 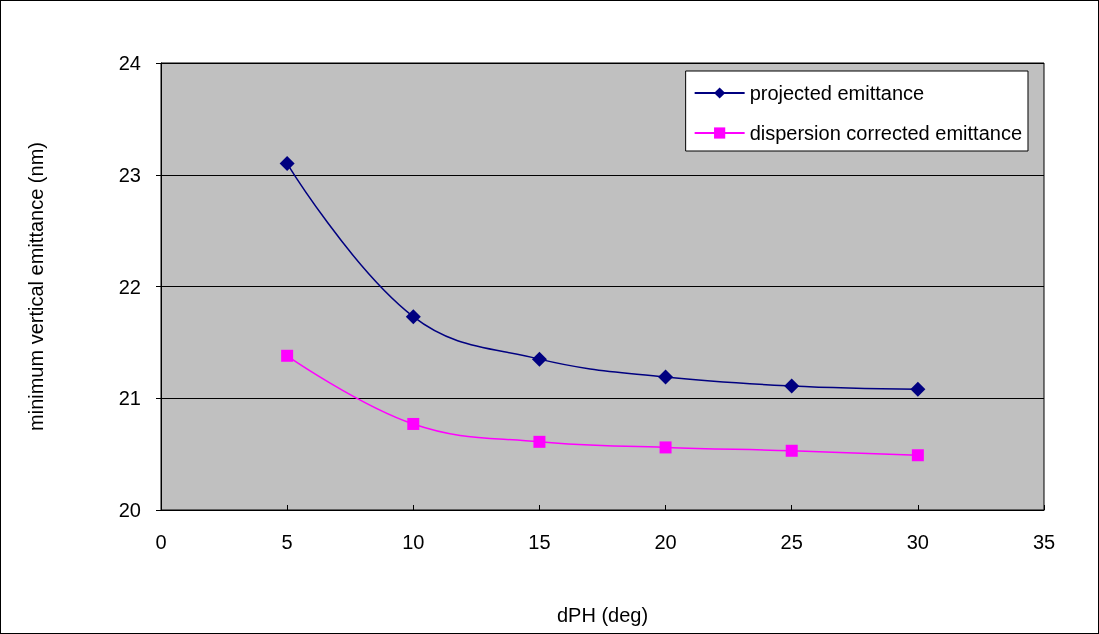 What do you see at coordinates (413, 542) in the screenshot?
I see `x-tick-label: 10` at bounding box center [413, 542].